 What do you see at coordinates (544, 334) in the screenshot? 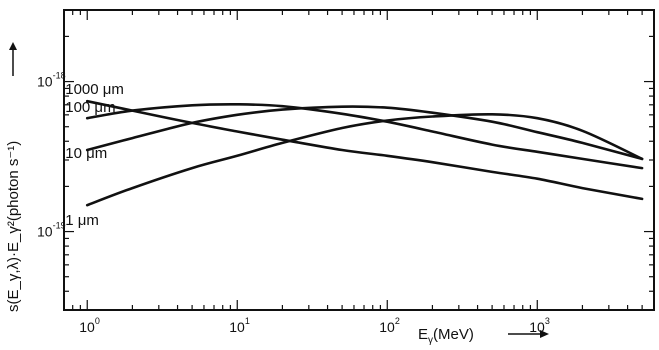
I see `x-axis-arrow-head` at bounding box center [544, 334].